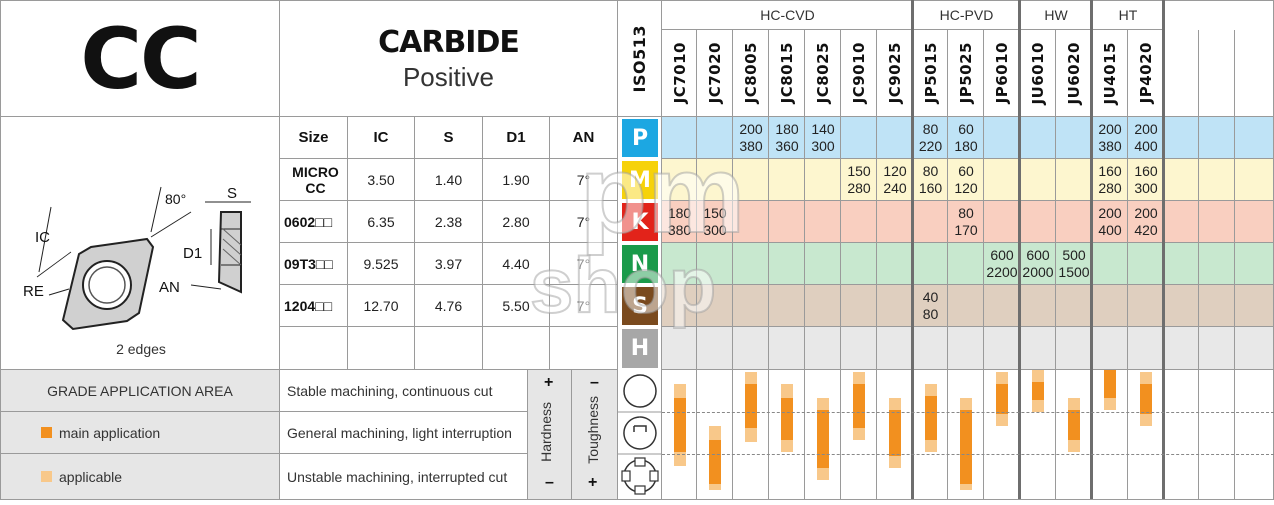 This screenshot has width=1274, height=505. Describe the element at coordinates (968, 306) in the screenshot. I see `row-s` at that location.